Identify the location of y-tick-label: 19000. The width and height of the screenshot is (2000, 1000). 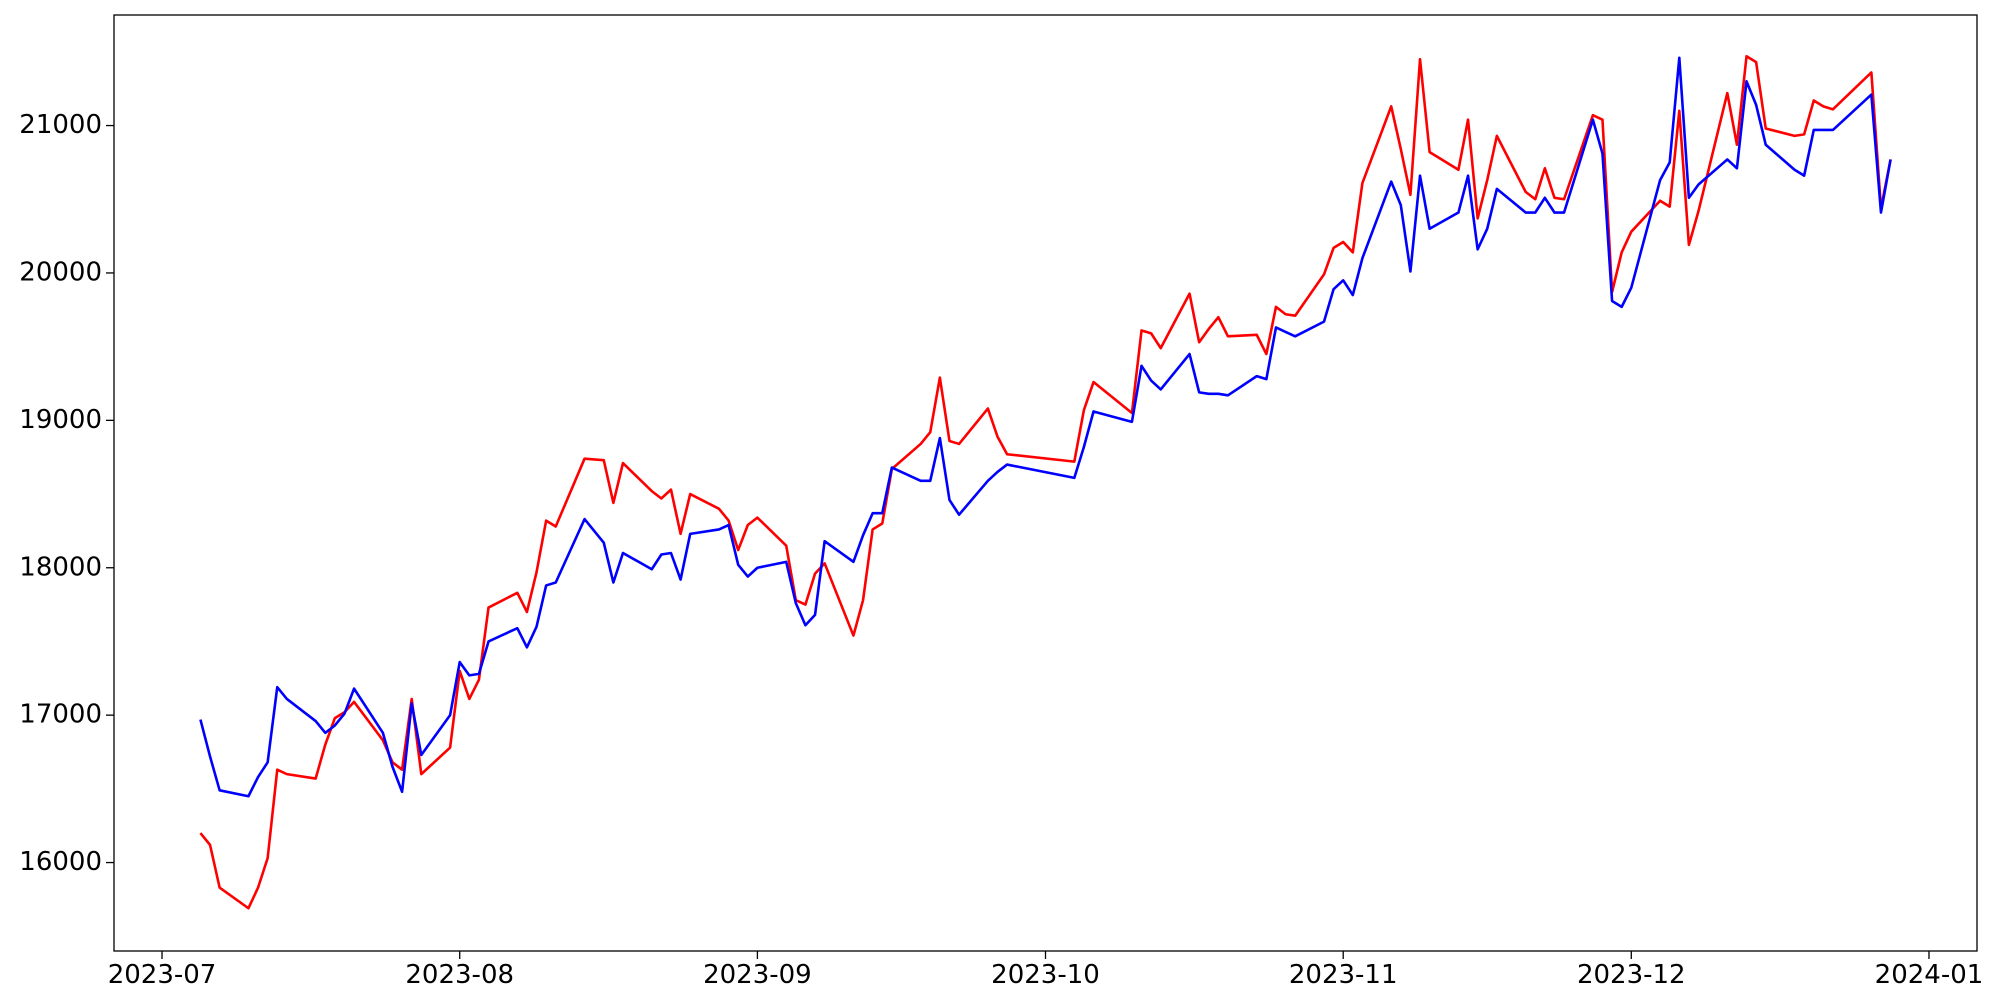
(60, 420).